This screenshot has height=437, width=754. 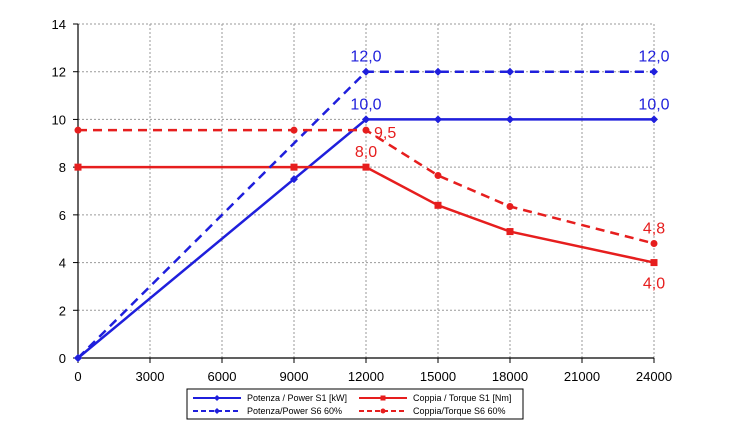 I want to click on legend-item: Potenza/Power S6 60%, so click(x=267, y=411).